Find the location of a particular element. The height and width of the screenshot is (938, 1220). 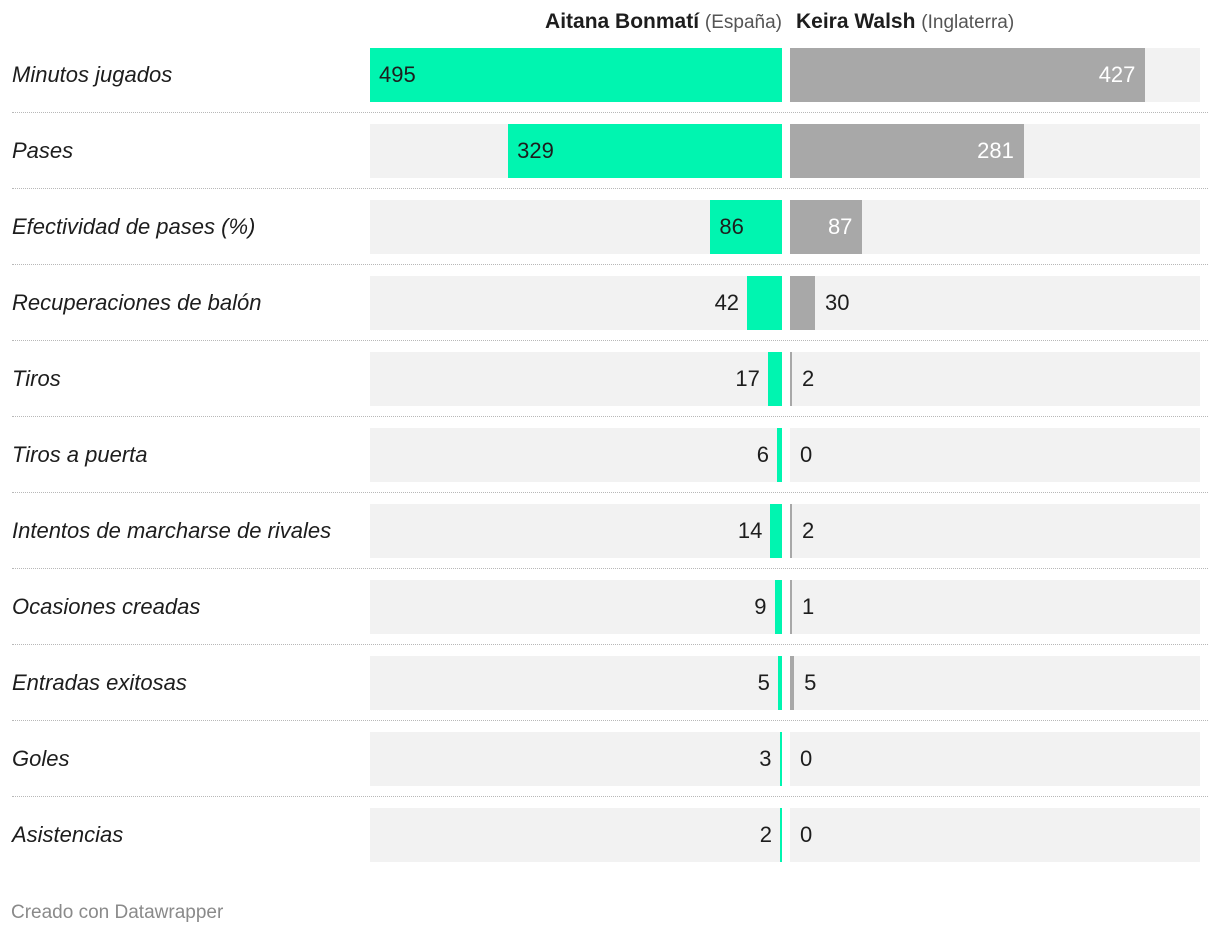

value-label-left: 14 is located at coordinates (750, 530).